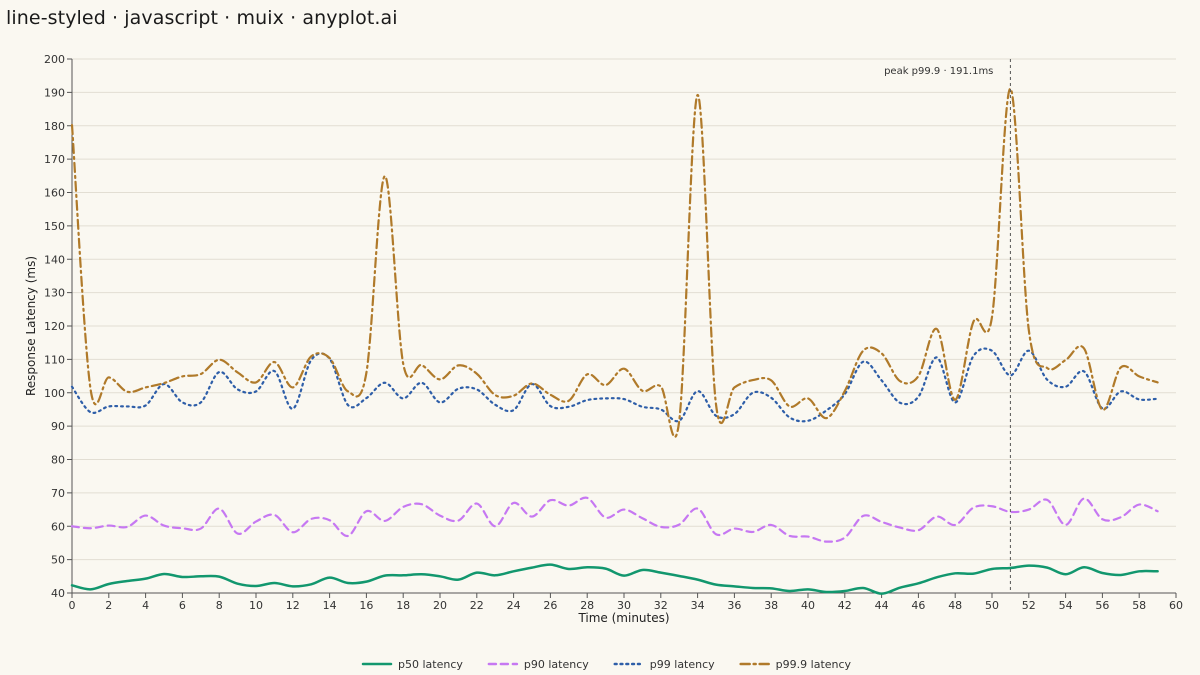  Describe the element at coordinates (58, 593) in the screenshot. I see `y-tick-label: 40` at that location.